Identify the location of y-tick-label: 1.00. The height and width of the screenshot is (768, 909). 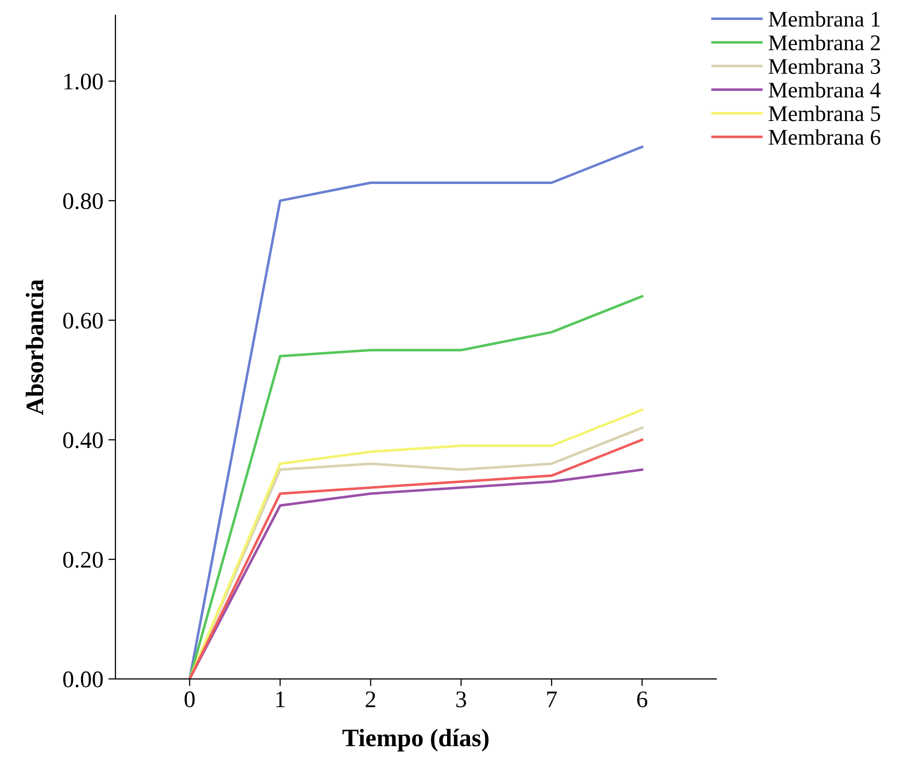
(83, 82).